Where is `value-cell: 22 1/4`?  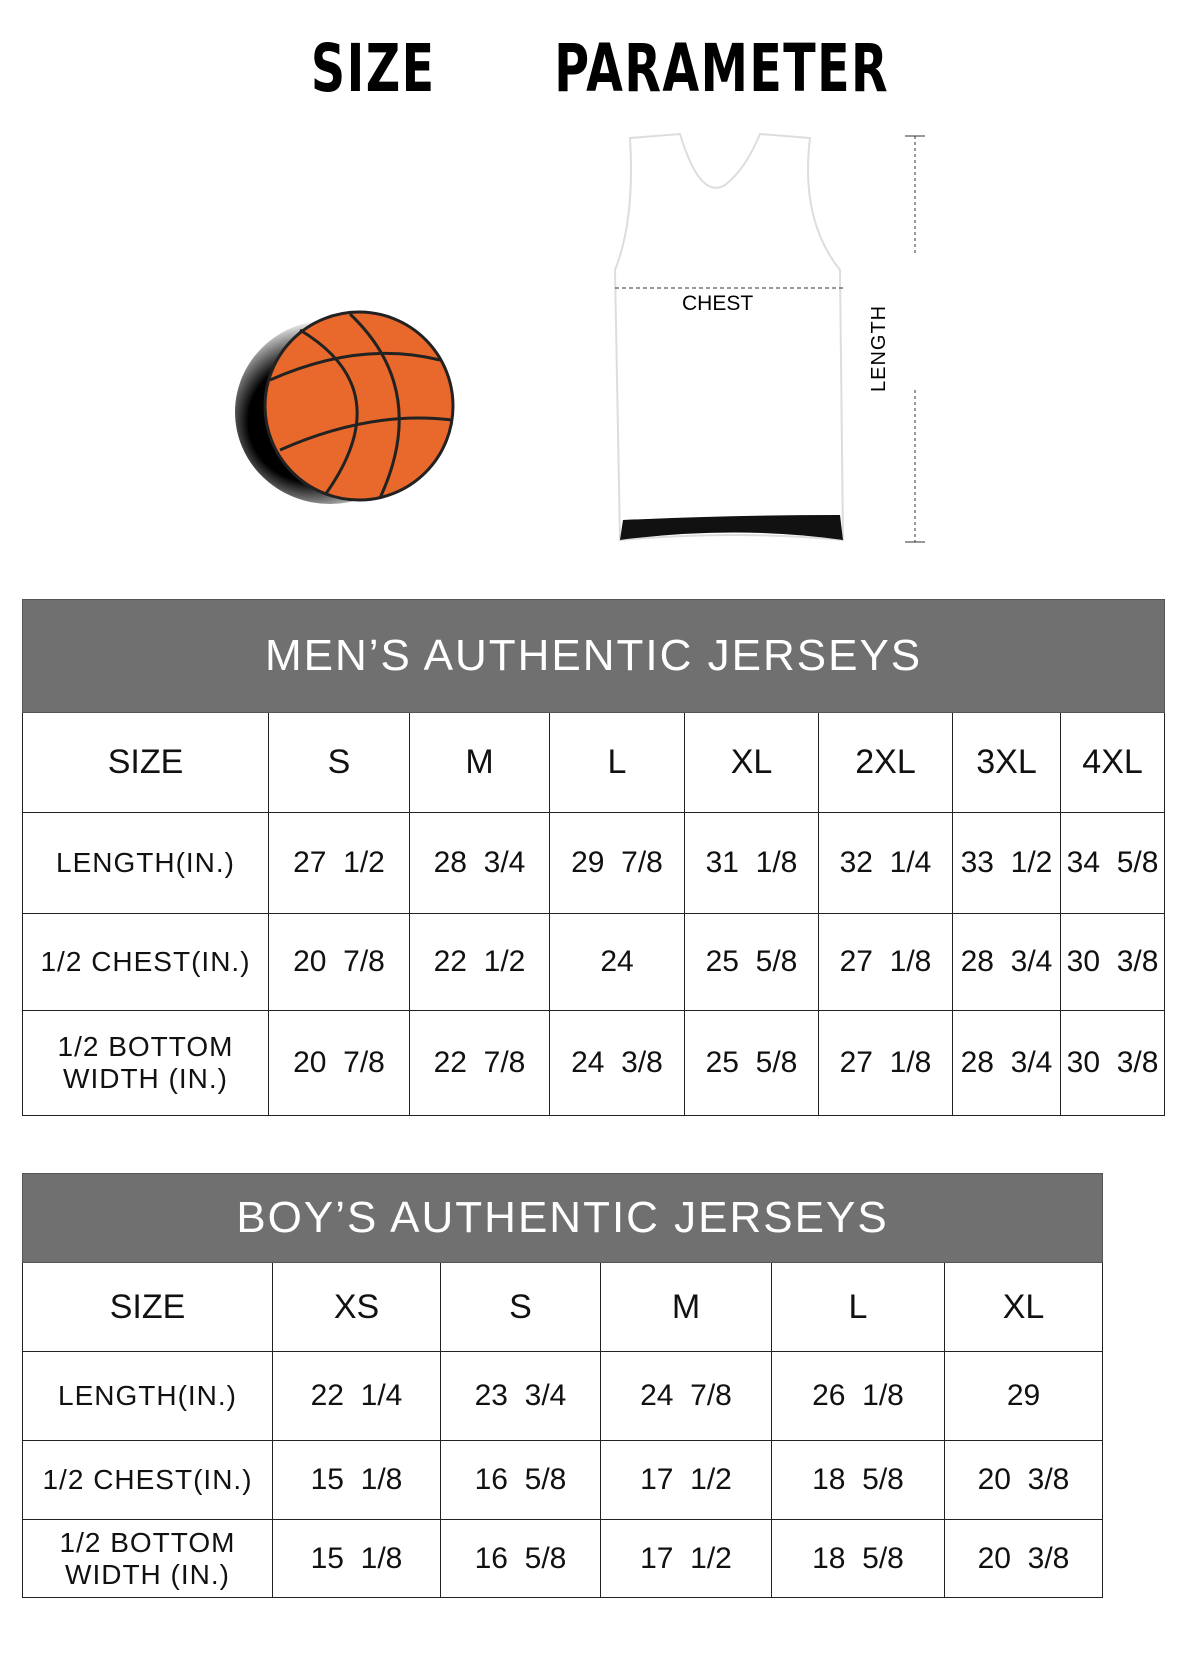 value-cell: 22 1/4 is located at coordinates (356, 1396).